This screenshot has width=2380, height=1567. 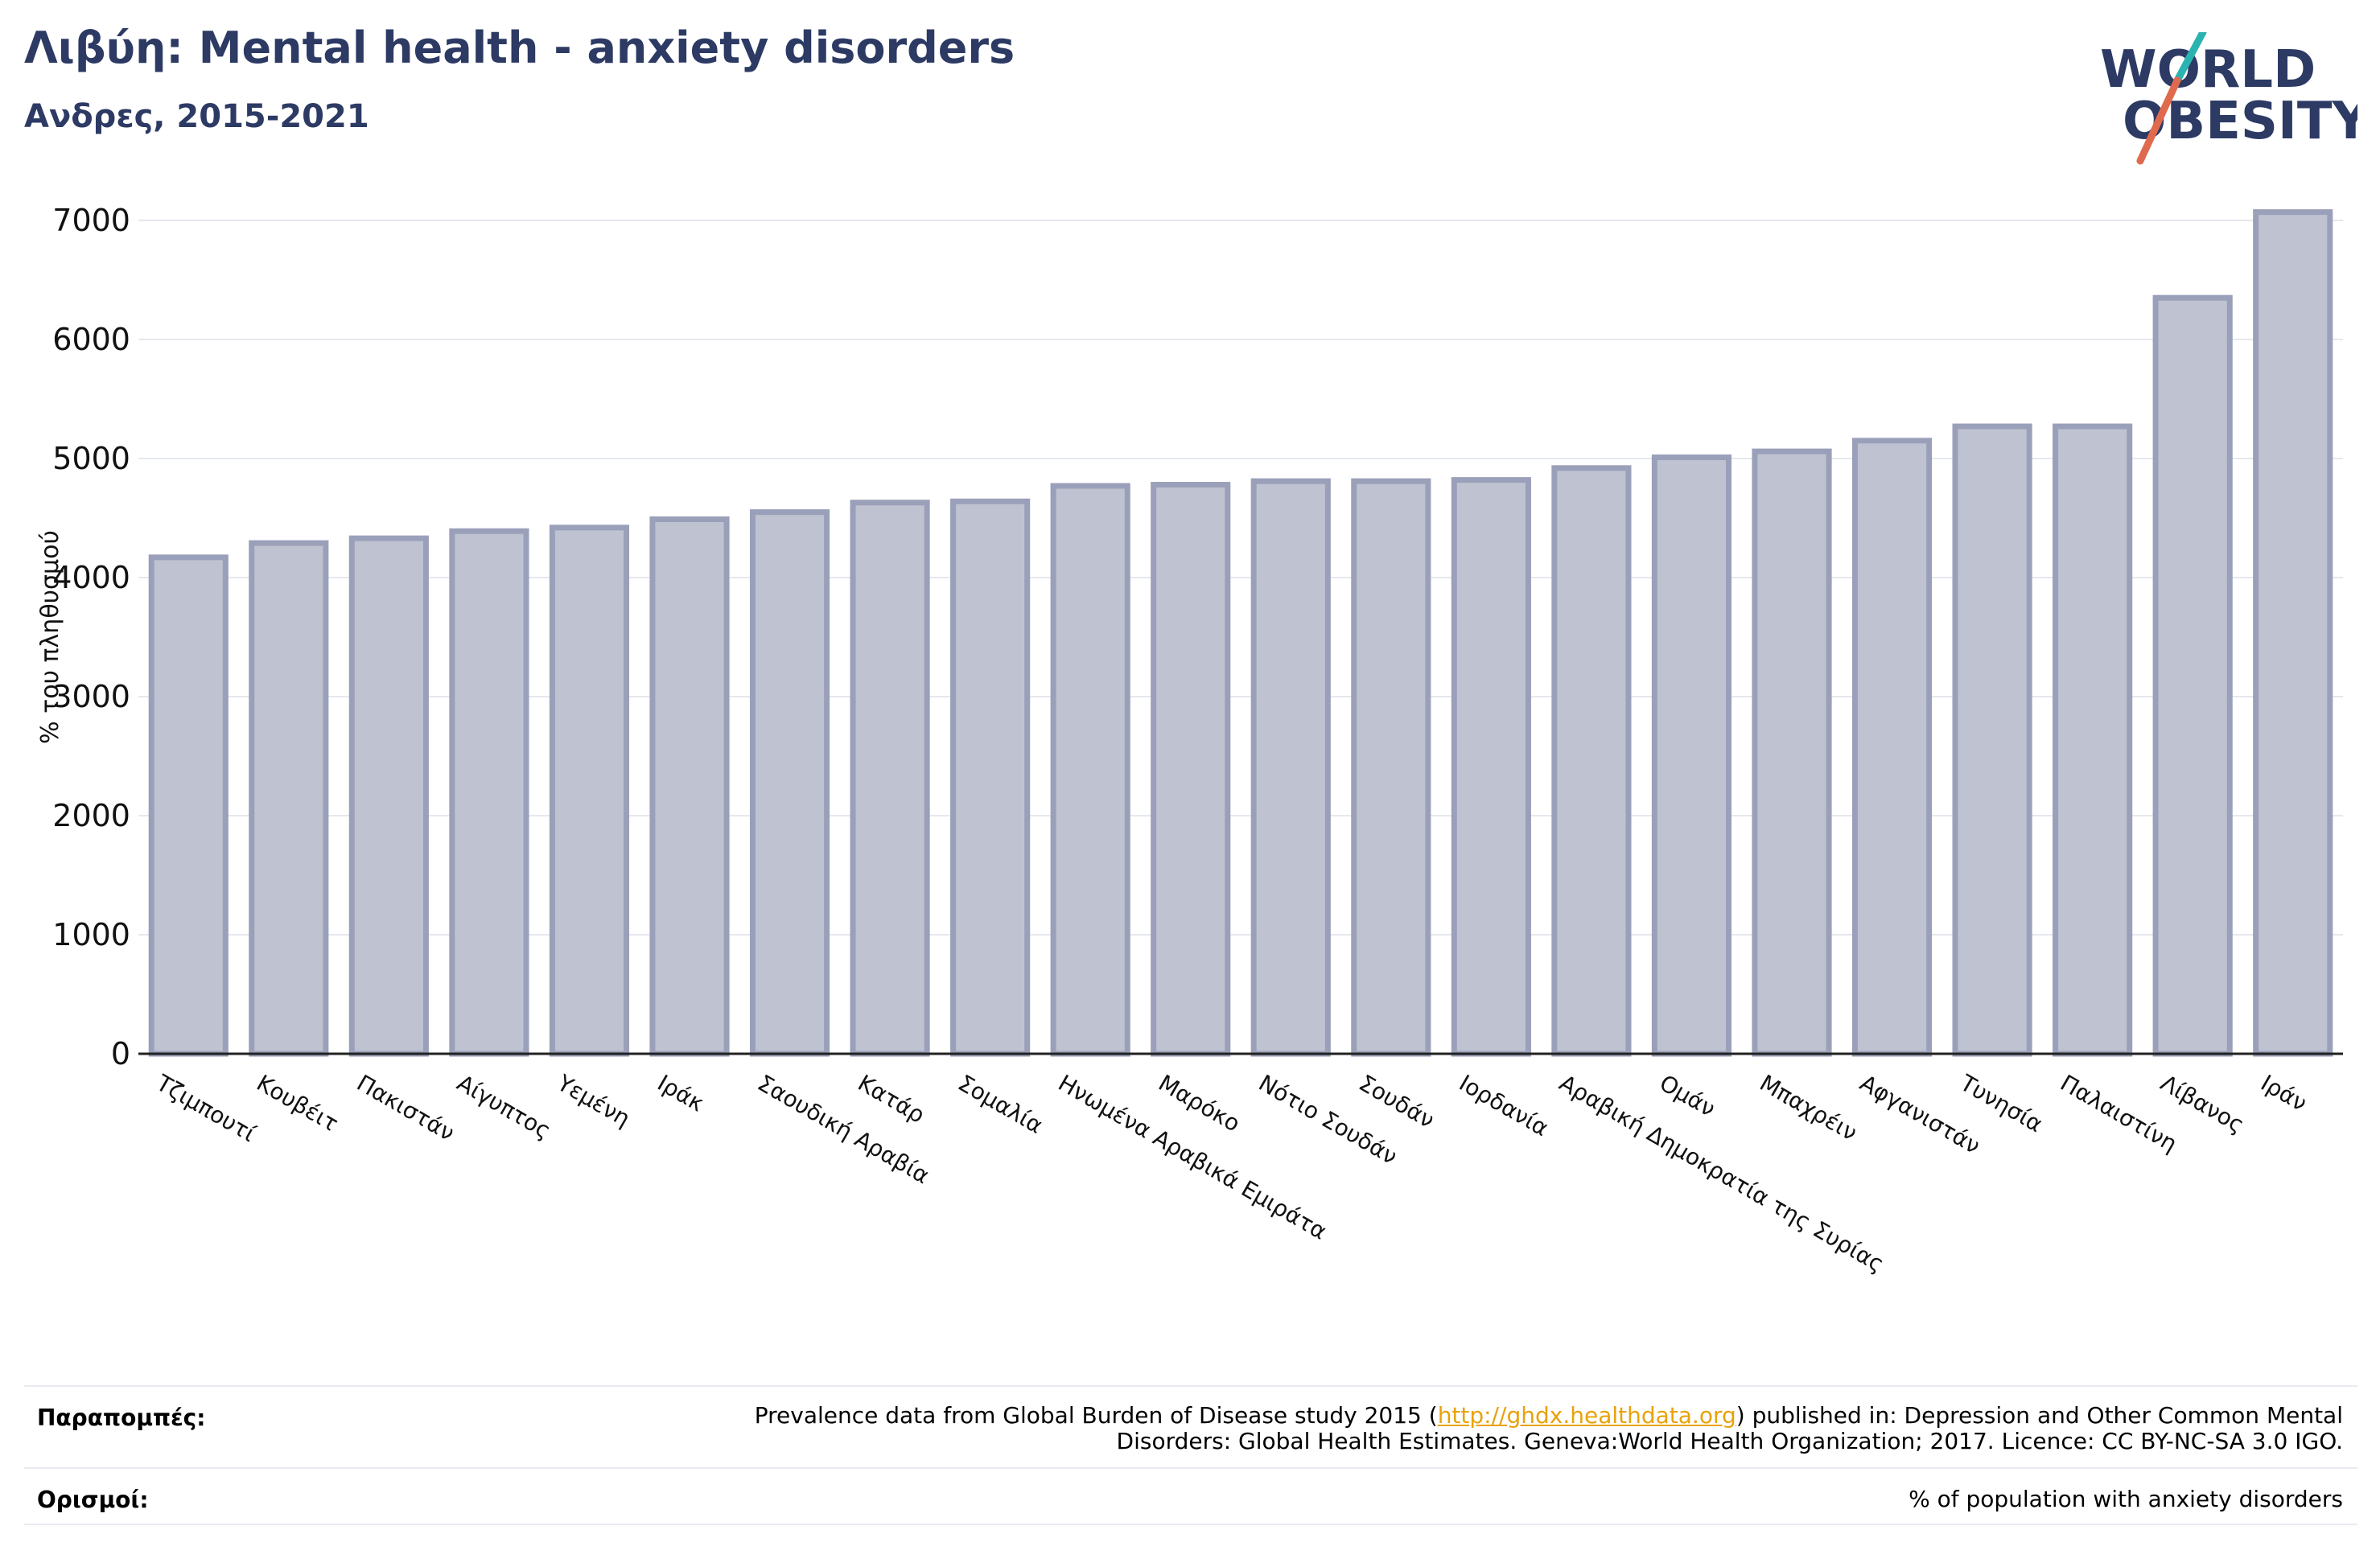 What do you see at coordinates (206, 1108) in the screenshot?
I see `x-tick-label: Τζιμπουτί` at bounding box center [206, 1108].